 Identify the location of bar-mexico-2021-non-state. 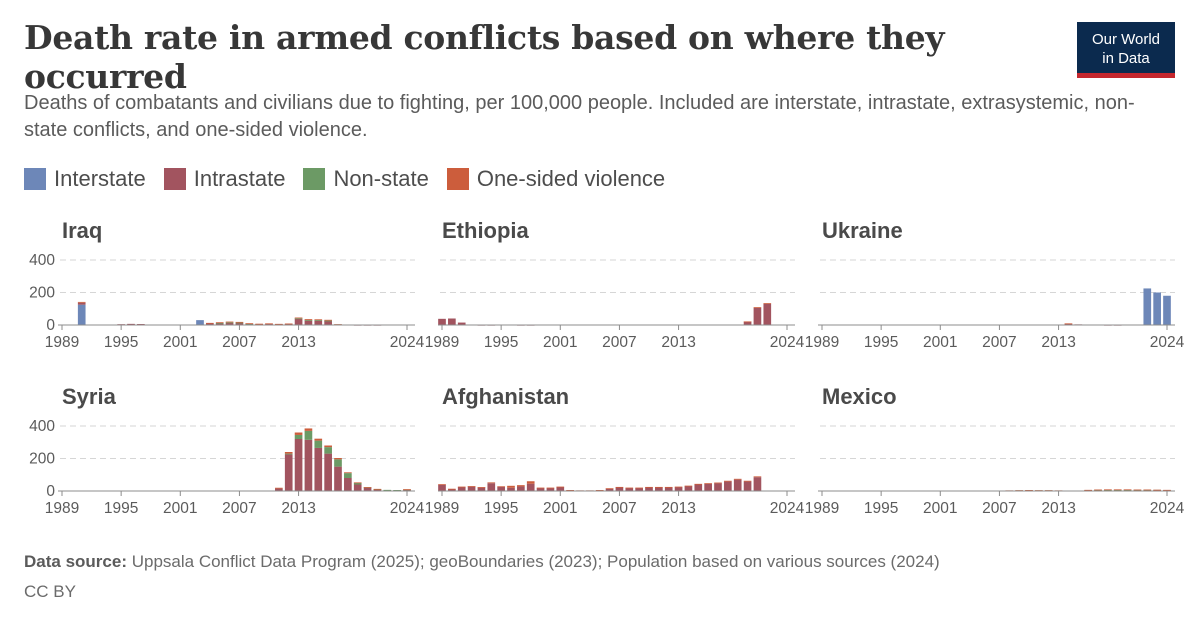
(1137, 490).